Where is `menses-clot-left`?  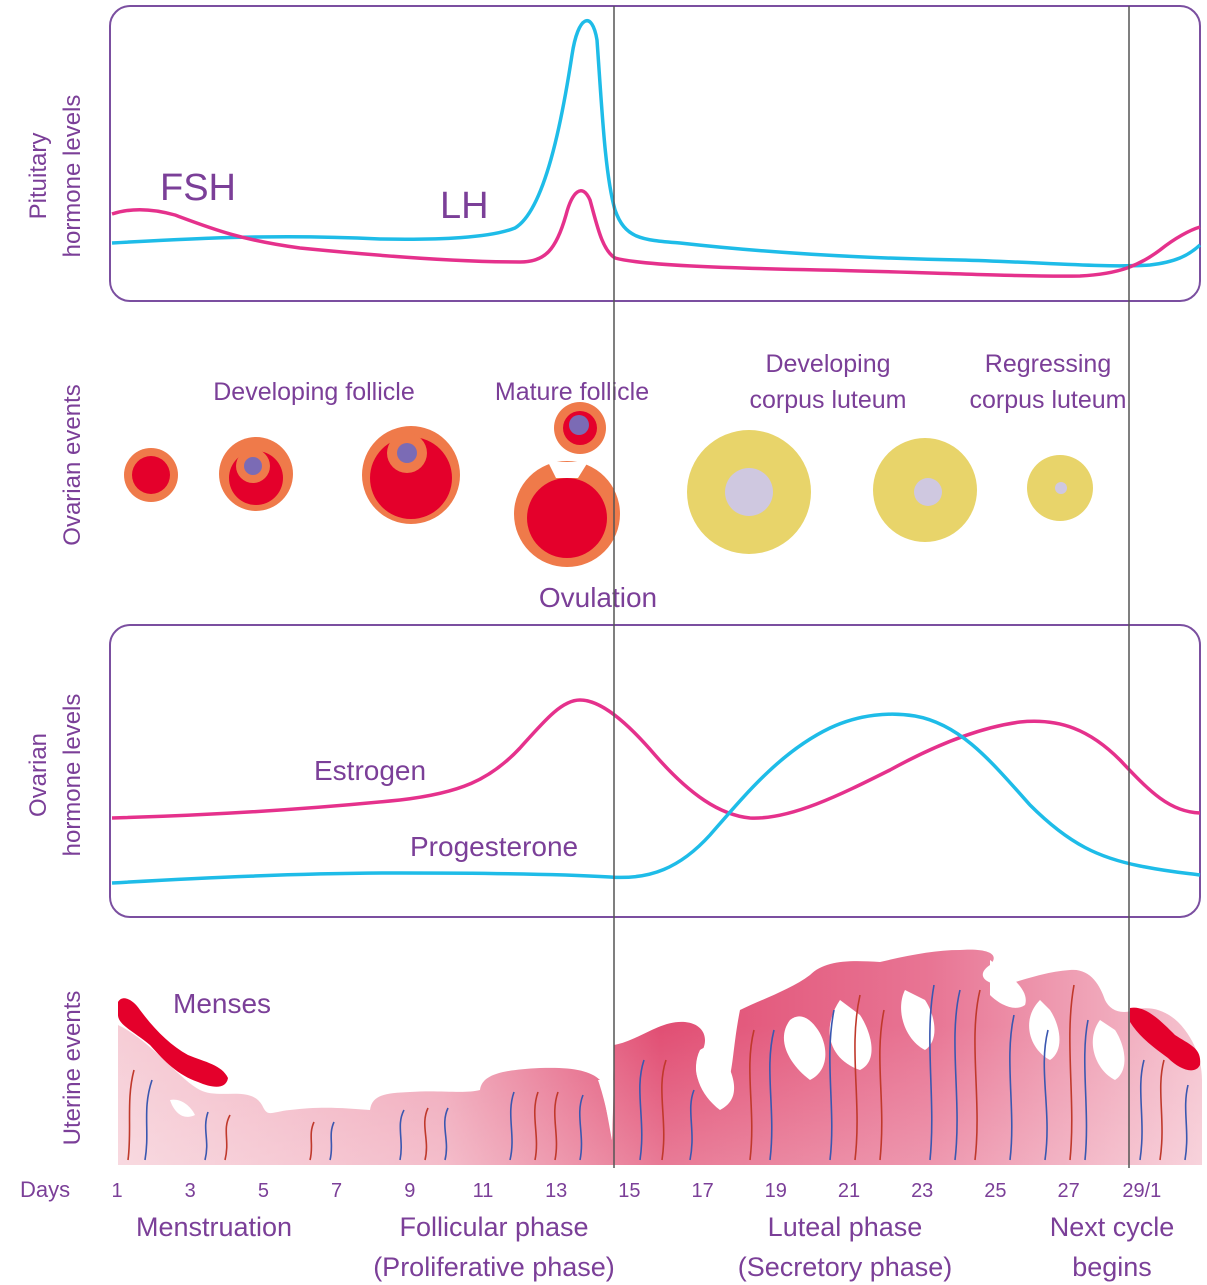 menses-clot-left is located at coordinates (173, 1042).